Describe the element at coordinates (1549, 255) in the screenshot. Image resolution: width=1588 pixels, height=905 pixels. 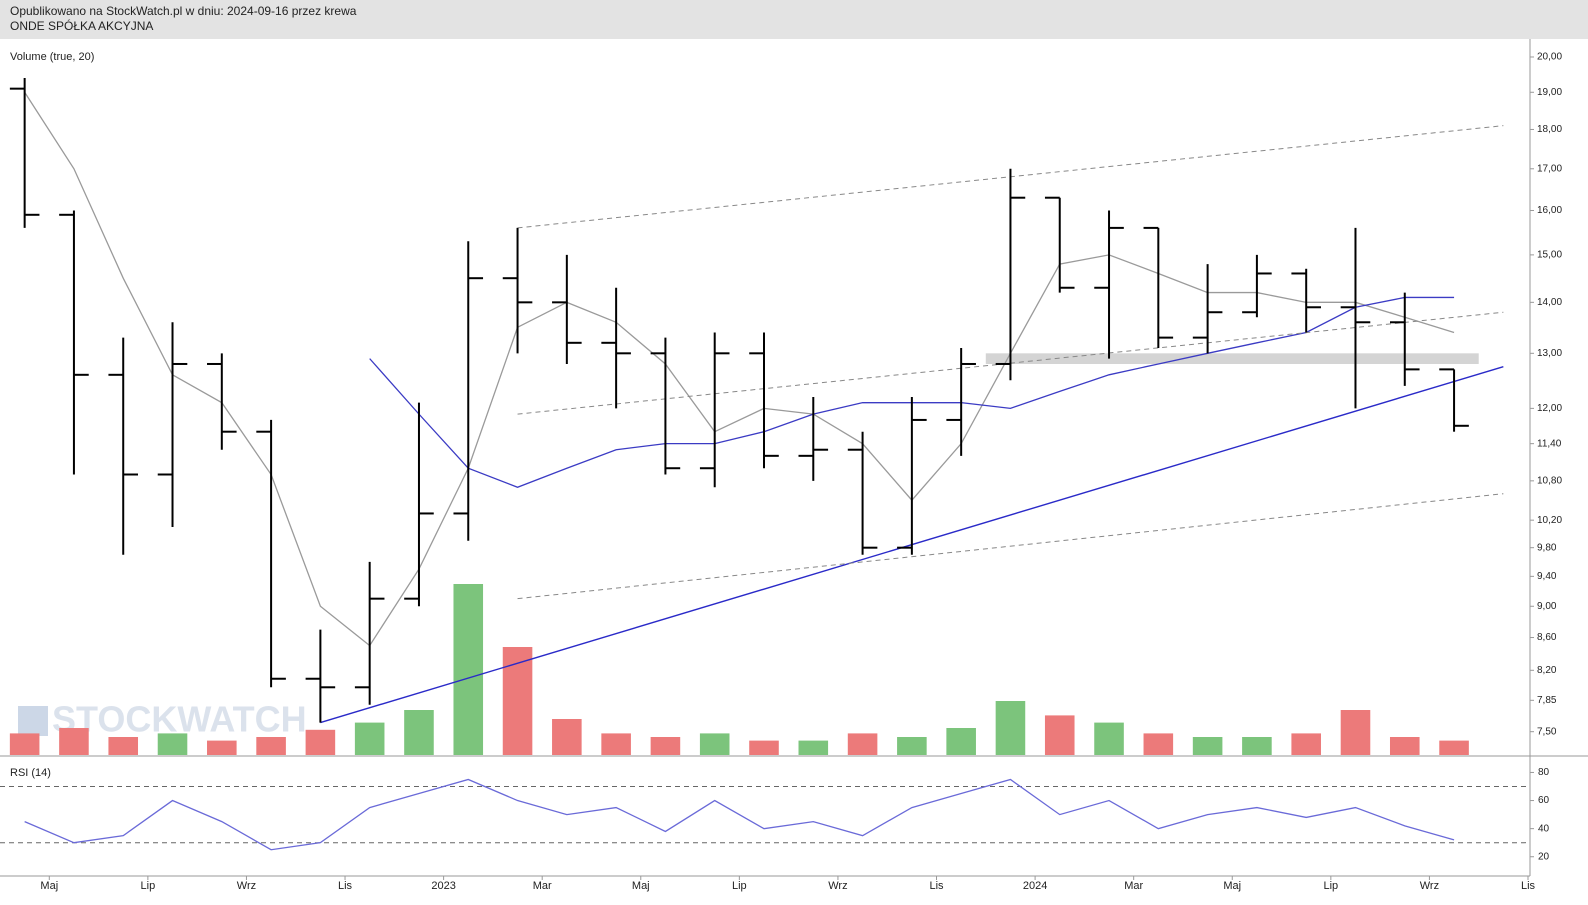
I see `y-tick-label: 15,00` at that location.